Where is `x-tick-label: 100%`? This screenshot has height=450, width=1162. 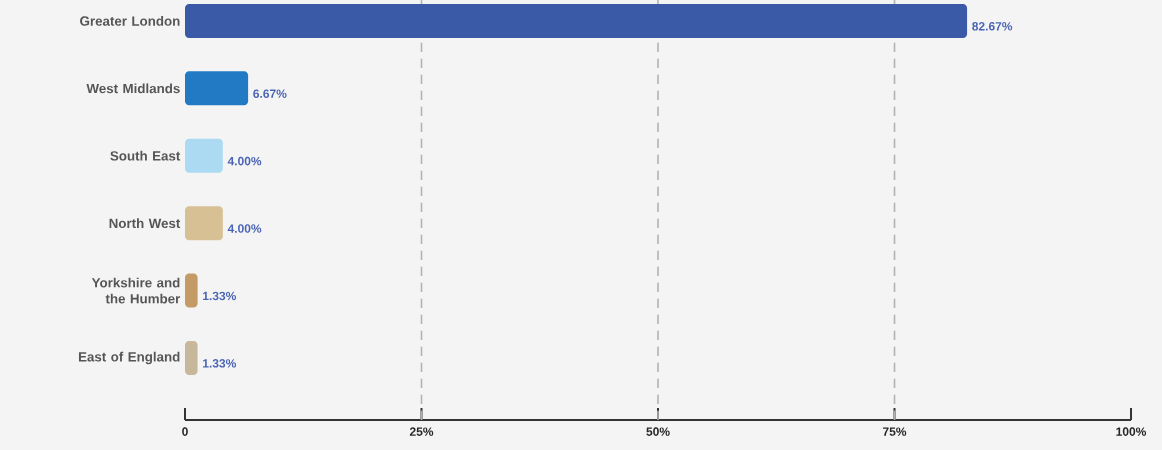
x-tick-label: 100% is located at coordinates (1131, 431).